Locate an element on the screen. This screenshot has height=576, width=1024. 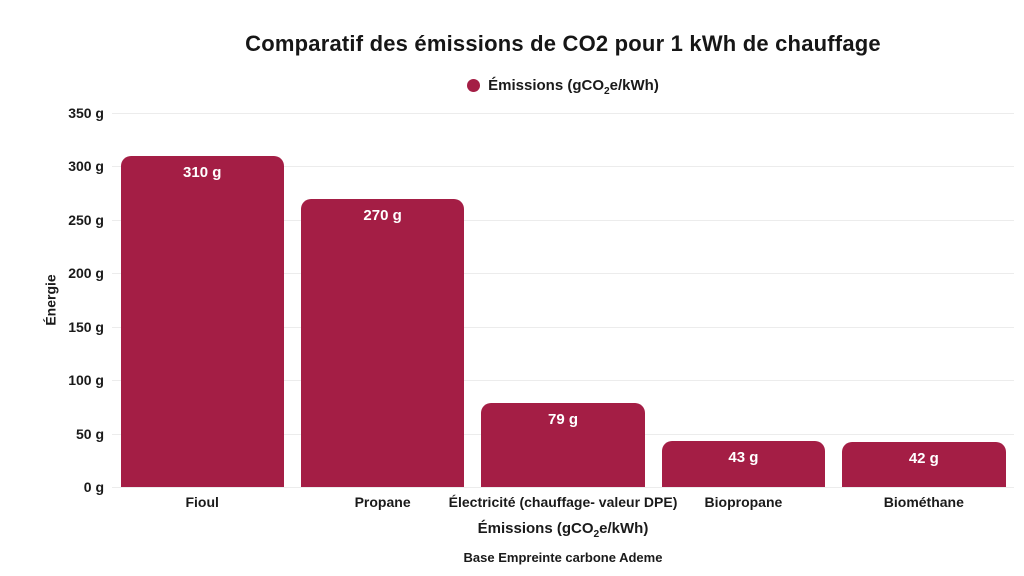
source-note: Base Empreinte carbone Ademe is located at coordinates (563, 557).